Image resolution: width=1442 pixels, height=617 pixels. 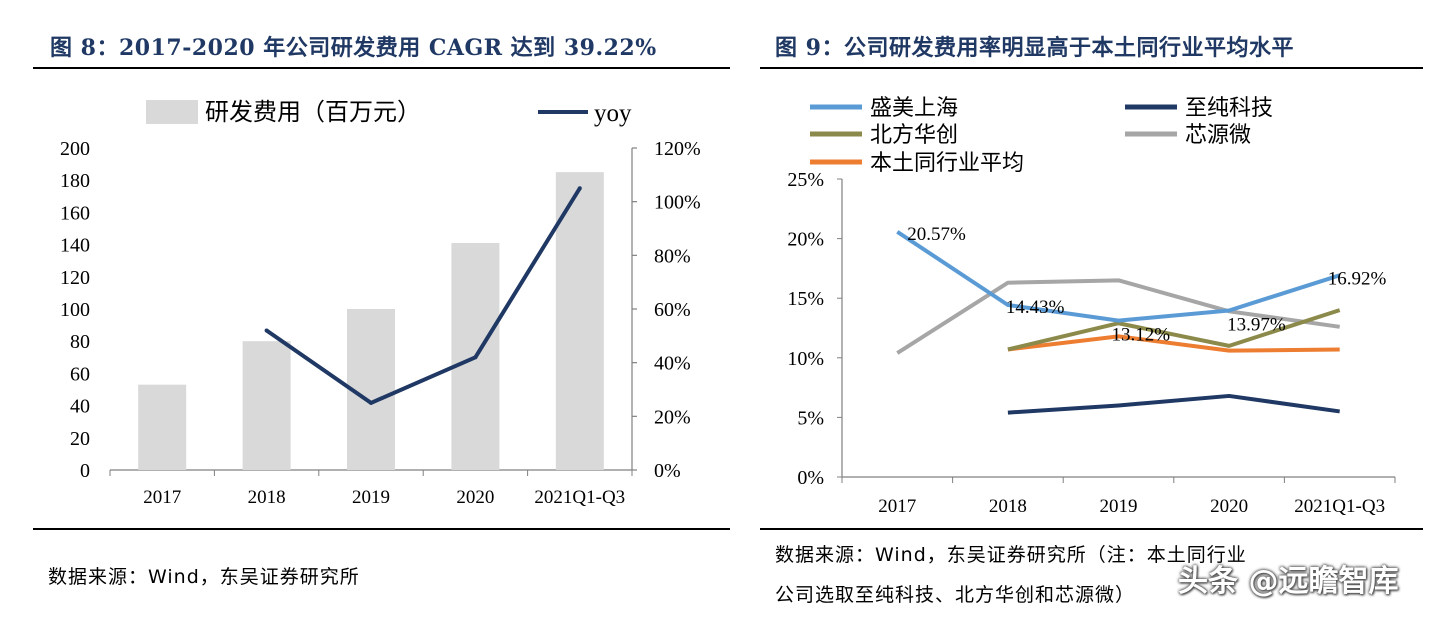 What do you see at coordinates (613, 113) in the screenshot?
I see `legend-yoy-label: yoy` at bounding box center [613, 113].